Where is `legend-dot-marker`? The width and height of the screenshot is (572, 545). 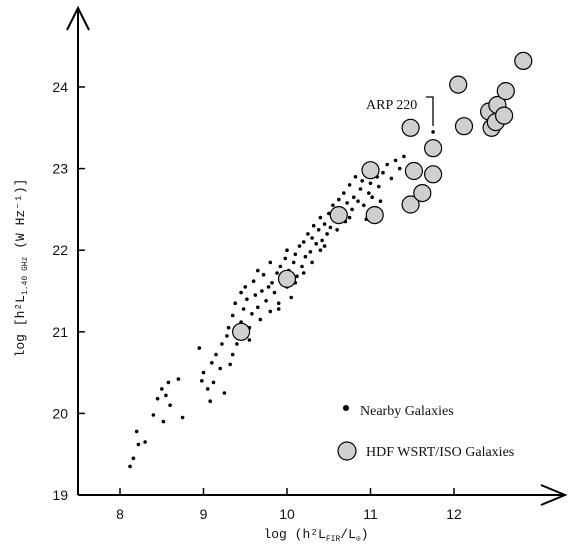
legend-dot-marker is located at coordinates (346, 408).